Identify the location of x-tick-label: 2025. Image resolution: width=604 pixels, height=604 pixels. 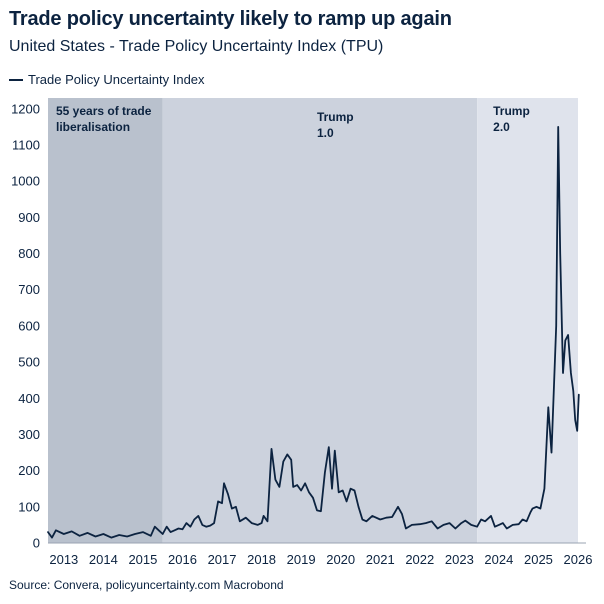
(538, 559).